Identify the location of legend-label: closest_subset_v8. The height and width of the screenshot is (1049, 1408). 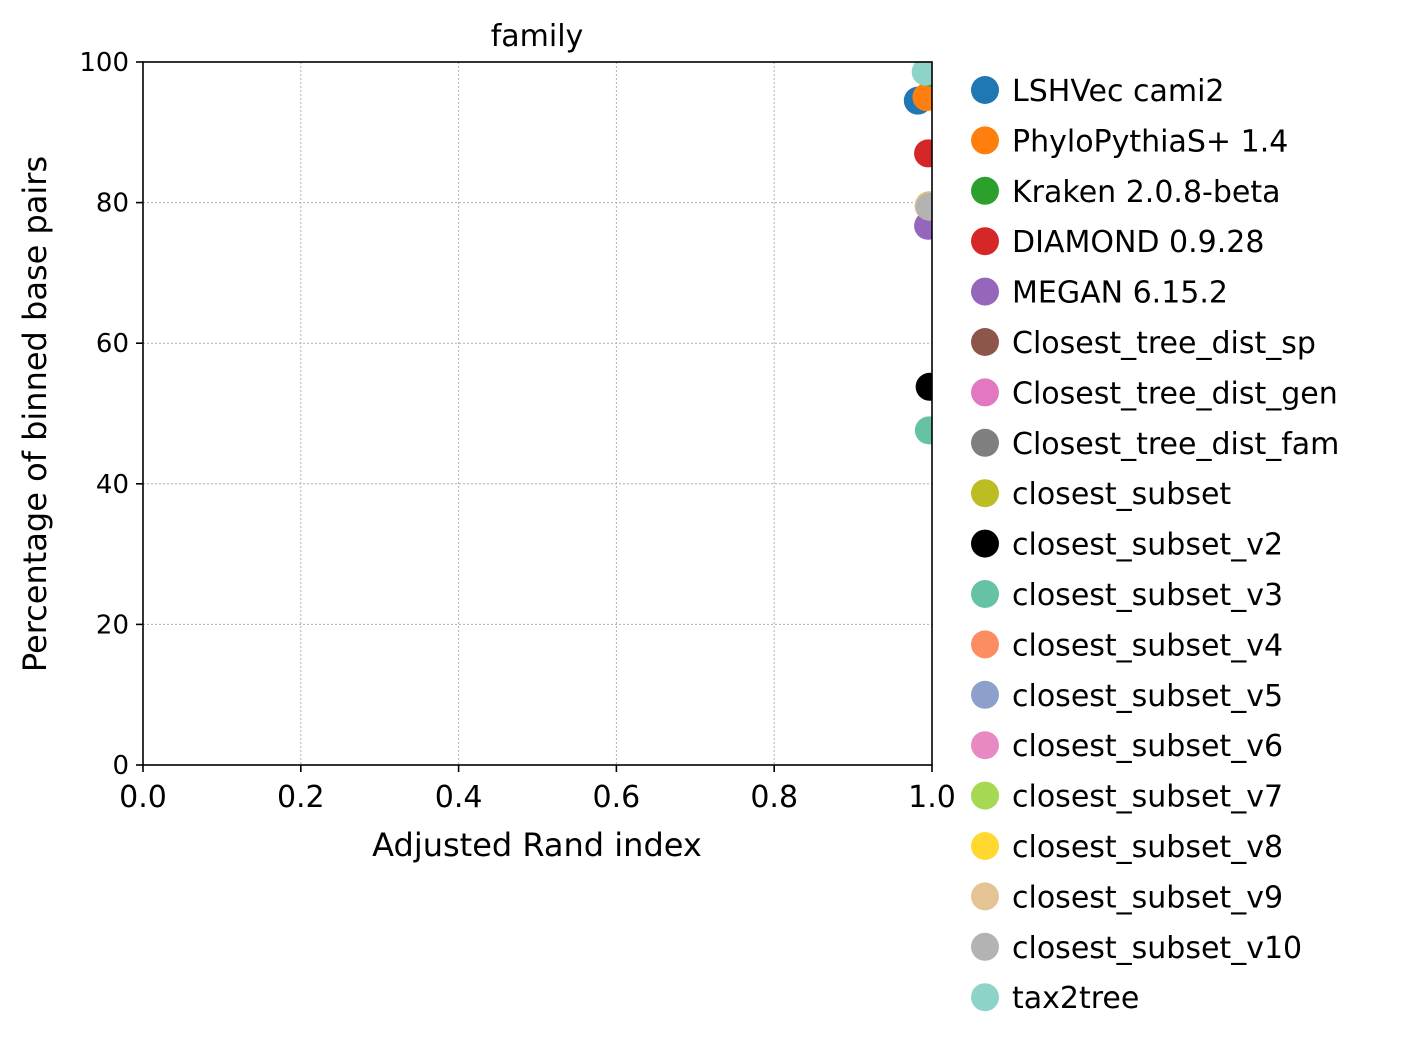
(1147, 847).